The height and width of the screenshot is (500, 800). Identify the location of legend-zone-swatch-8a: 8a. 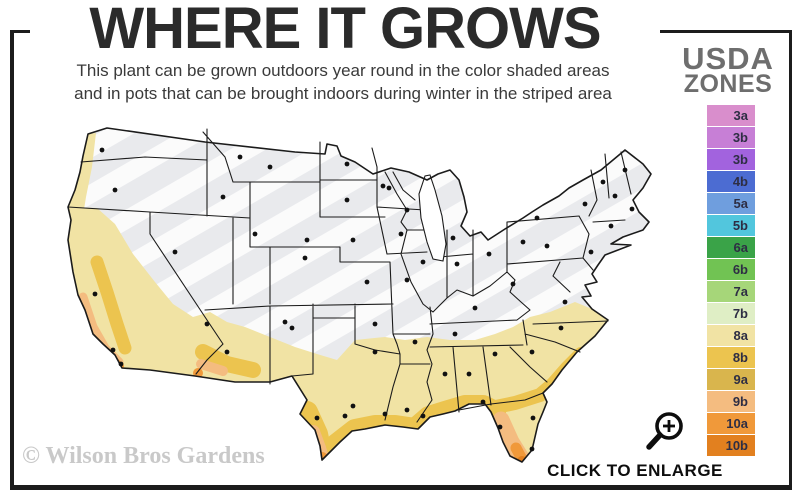
(731, 336).